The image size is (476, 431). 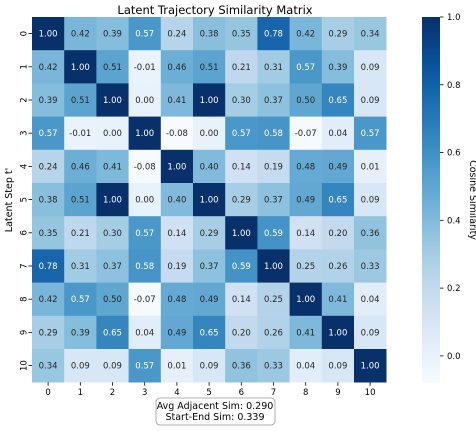 What do you see at coordinates (305, 101) in the screenshot?
I see `heatmap-cell-value: 0.50` at bounding box center [305, 101].